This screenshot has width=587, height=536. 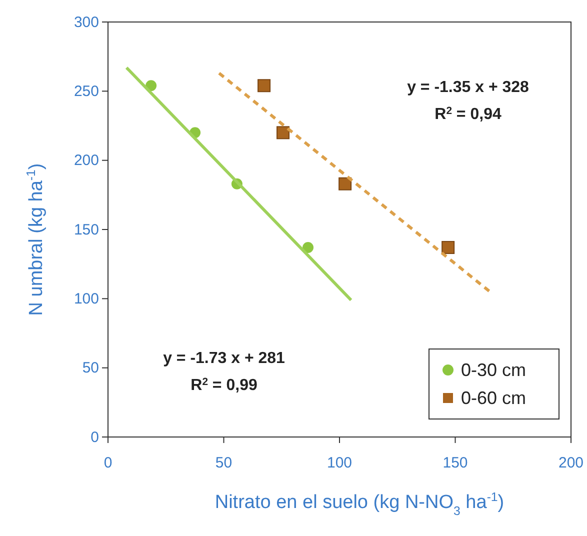 What do you see at coordinates (493, 370) in the screenshot?
I see `legend-label: 0-30 cm` at bounding box center [493, 370].